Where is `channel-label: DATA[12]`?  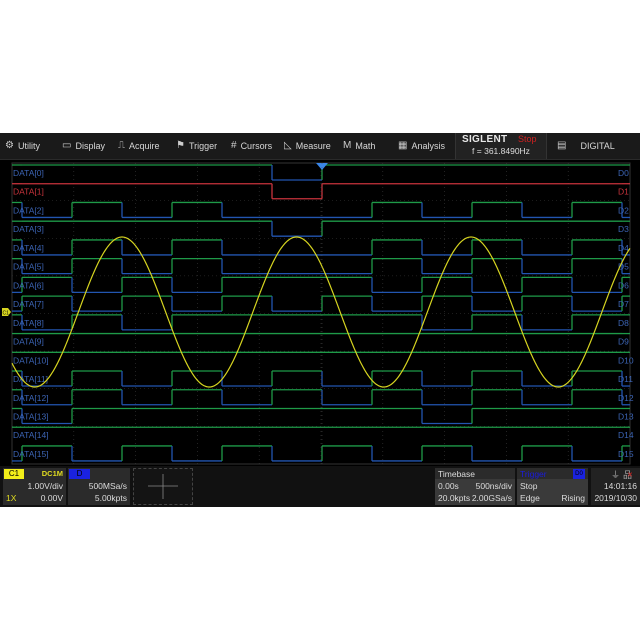
channel-label: DATA[12] is located at coordinates (31, 398).